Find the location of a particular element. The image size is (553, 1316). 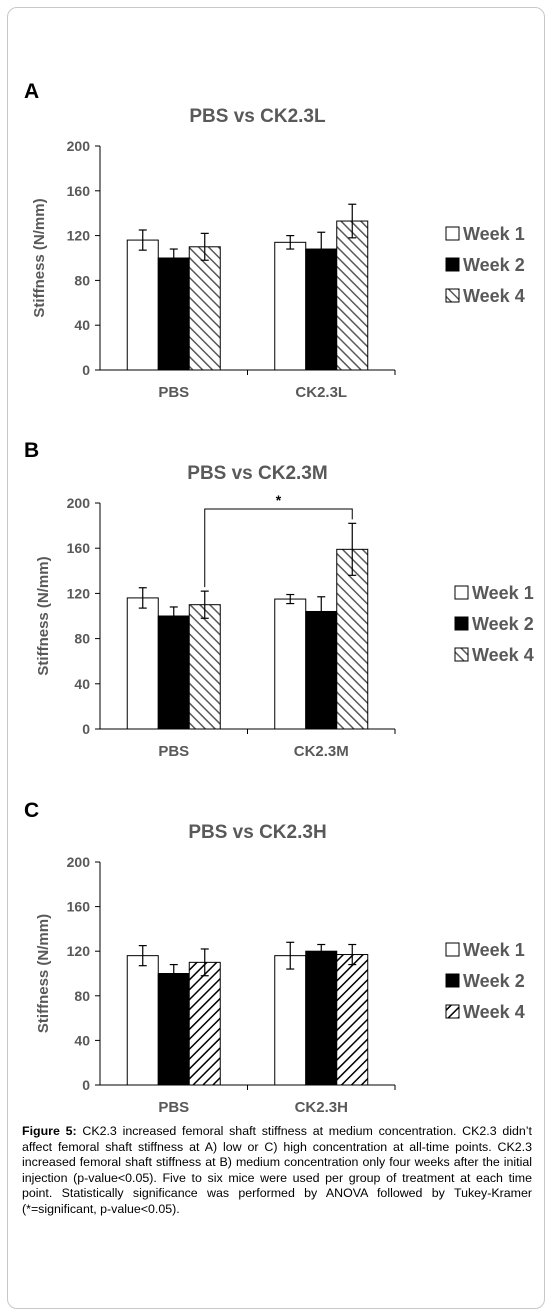

x-category-label: CK2.3M is located at coordinates (321, 751).